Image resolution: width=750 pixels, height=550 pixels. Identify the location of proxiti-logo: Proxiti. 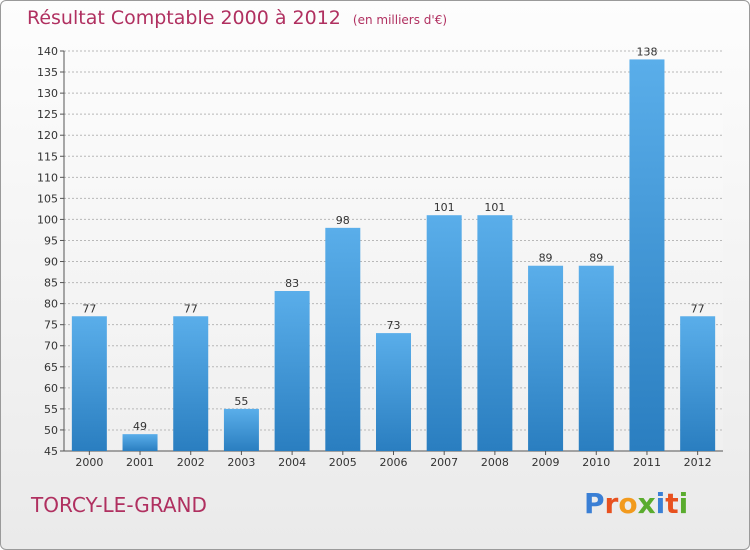
(636, 503).